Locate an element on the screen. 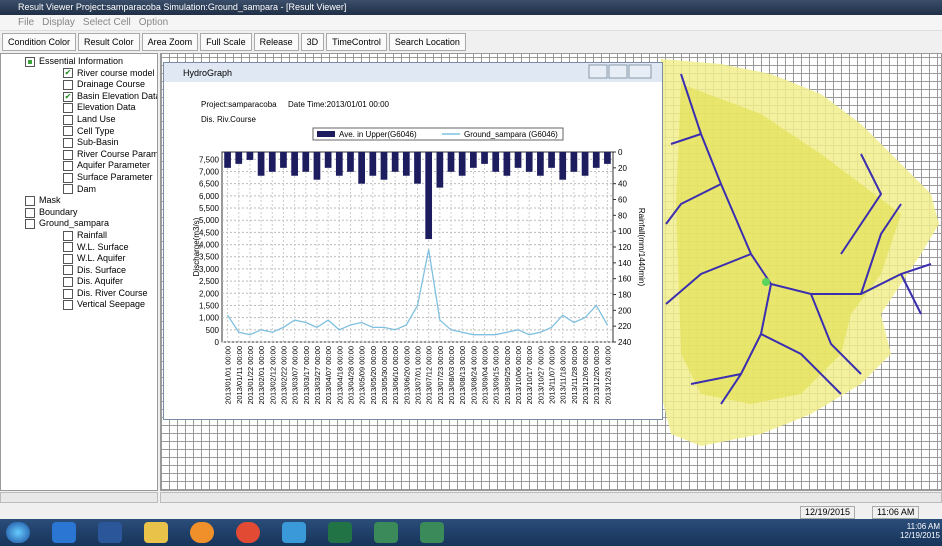  map-scrollbar is located at coordinates (551, 497).